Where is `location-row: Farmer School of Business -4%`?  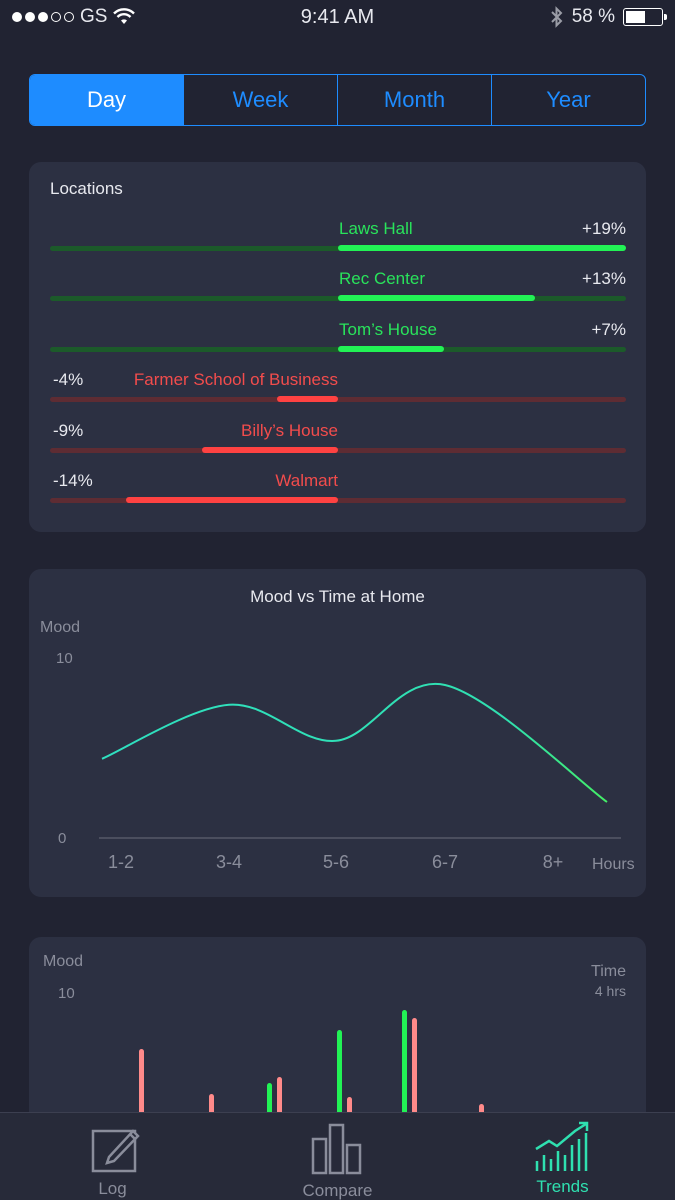
location-row: Farmer School of Business -4% is located at coordinates (338, 385).